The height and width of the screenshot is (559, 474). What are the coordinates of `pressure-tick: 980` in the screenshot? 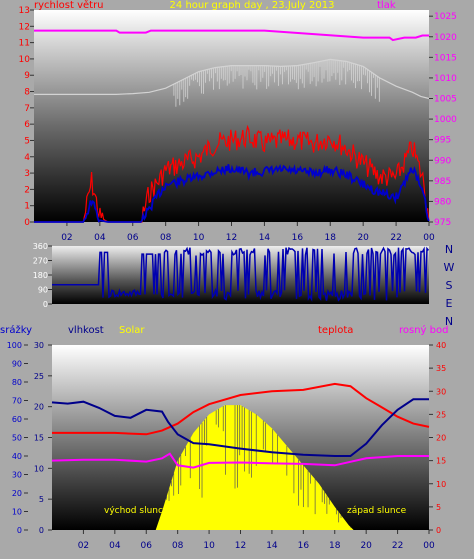 It's located at (442, 202).